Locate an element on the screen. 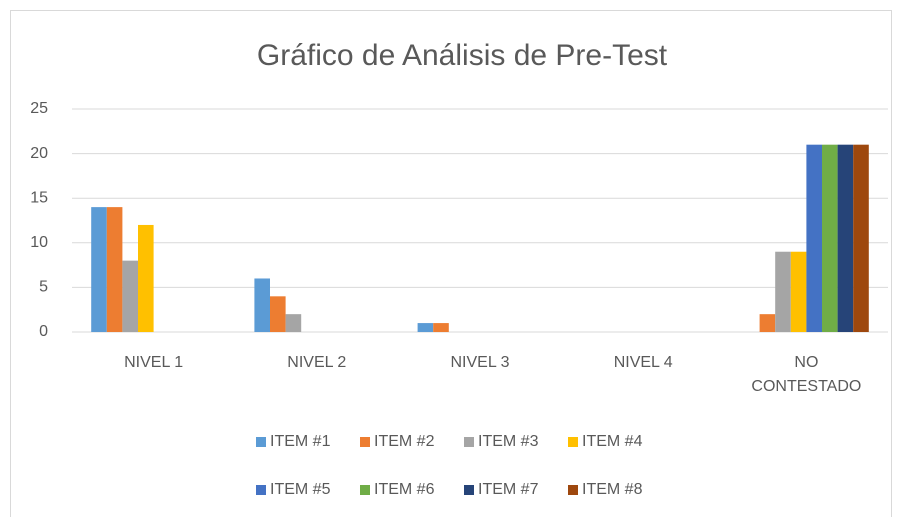 This screenshot has width=902, height=517. x-tick-label: NIVEL 4 is located at coordinates (643, 362).